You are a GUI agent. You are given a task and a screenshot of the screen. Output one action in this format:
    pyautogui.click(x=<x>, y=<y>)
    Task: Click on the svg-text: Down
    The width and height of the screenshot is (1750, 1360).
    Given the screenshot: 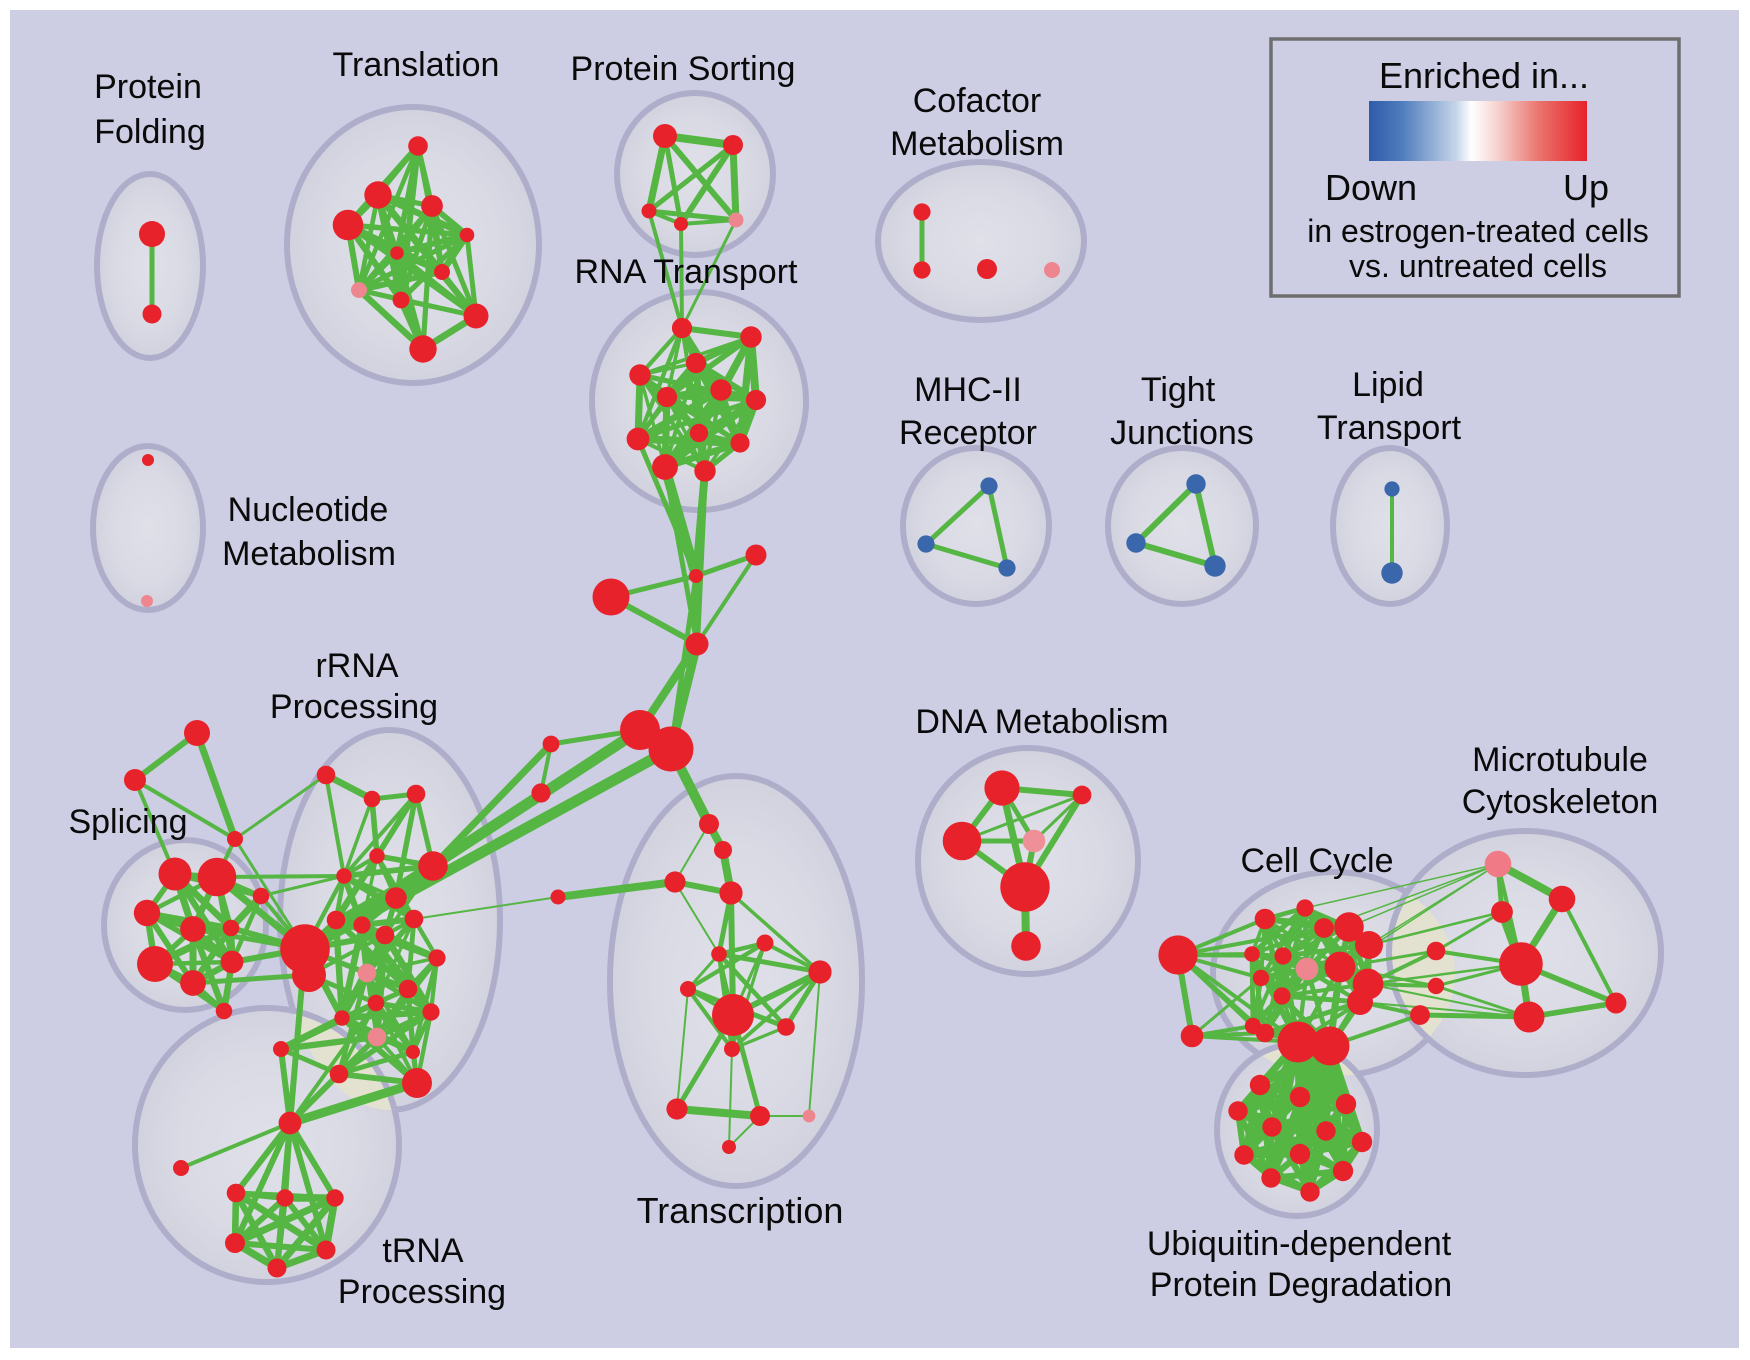 What is the action you would take?
    pyautogui.click(x=1371, y=187)
    